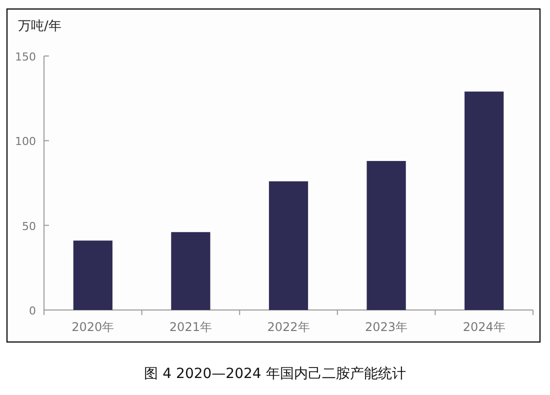  I want to click on x-tick-label: 2024年, so click(484, 327).